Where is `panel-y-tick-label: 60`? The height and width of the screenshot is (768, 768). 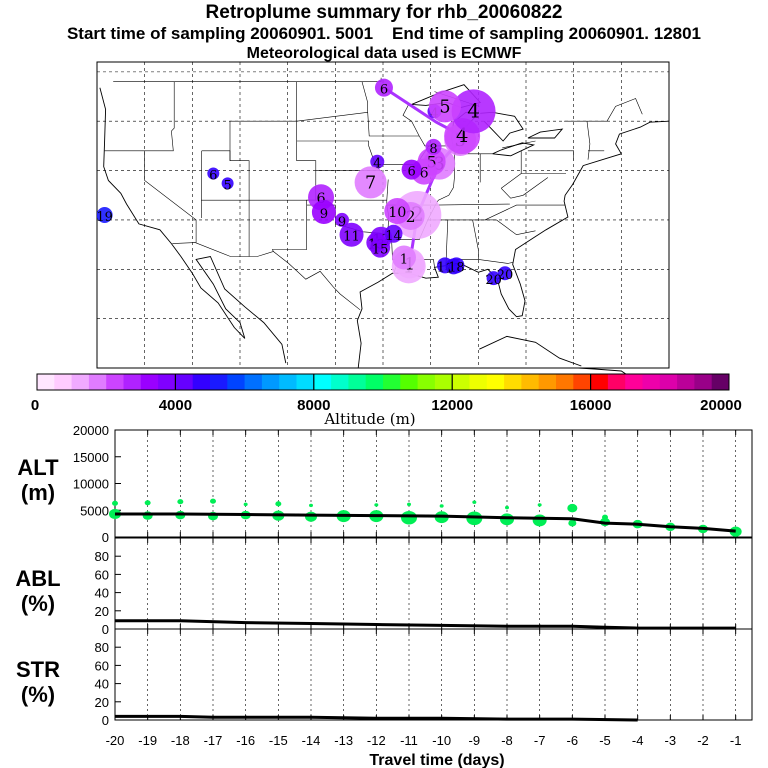 panel-y-tick-label: 60 is located at coordinates (102, 574).